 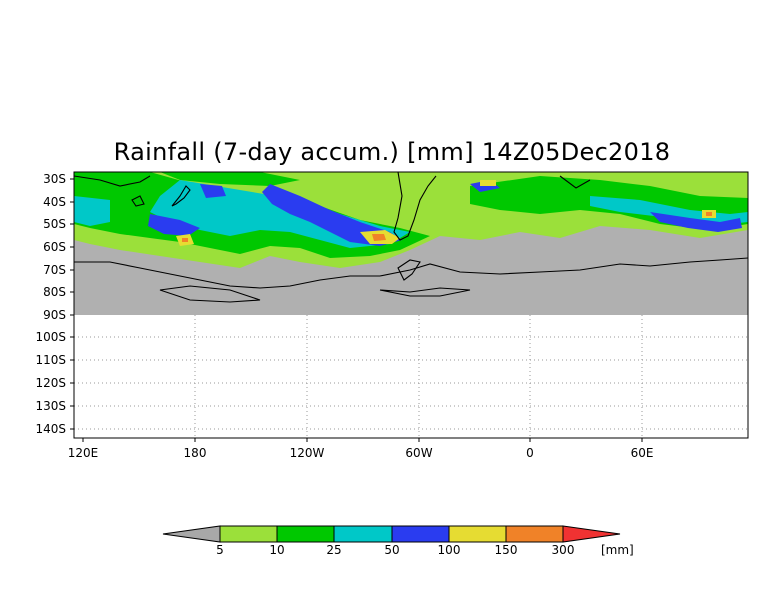 What do you see at coordinates (54, 202) in the screenshot?
I see `lat-label: 40S` at bounding box center [54, 202].